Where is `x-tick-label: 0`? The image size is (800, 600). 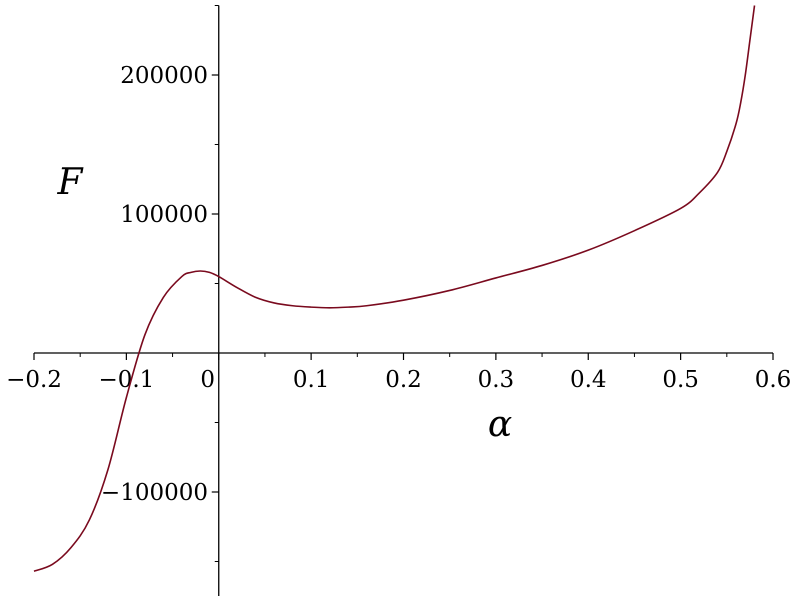 x-tick-label: 0 is located at coordinates (207, 380).